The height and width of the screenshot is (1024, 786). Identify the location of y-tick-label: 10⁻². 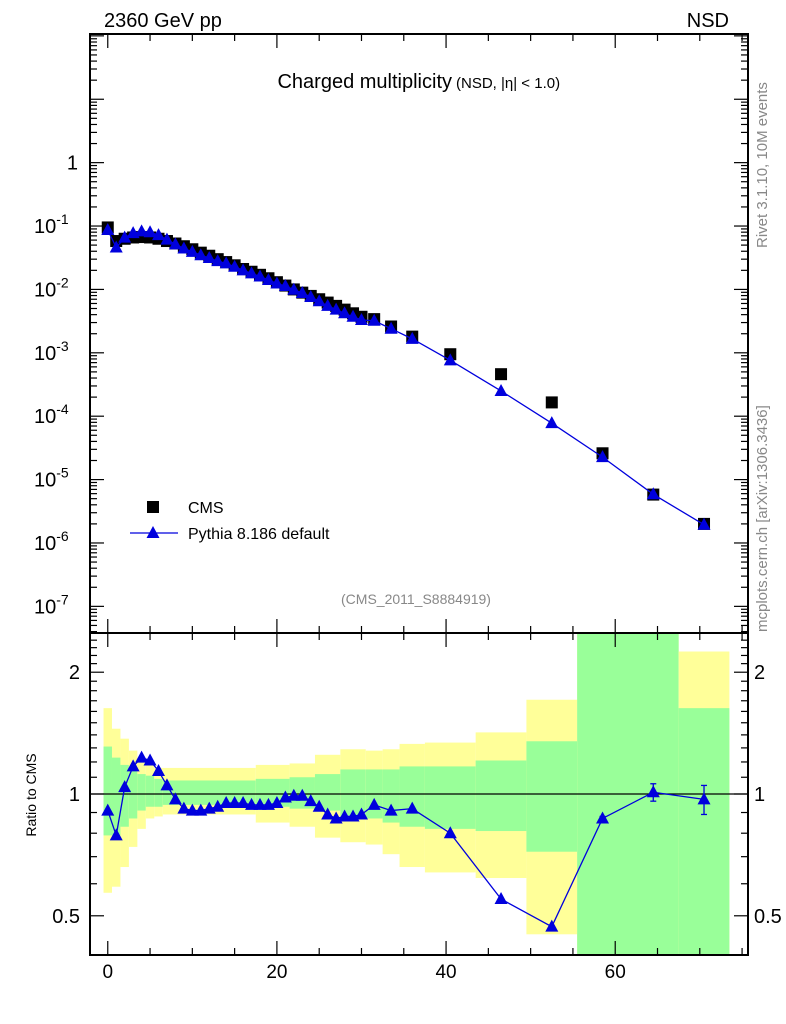
(51, 287).